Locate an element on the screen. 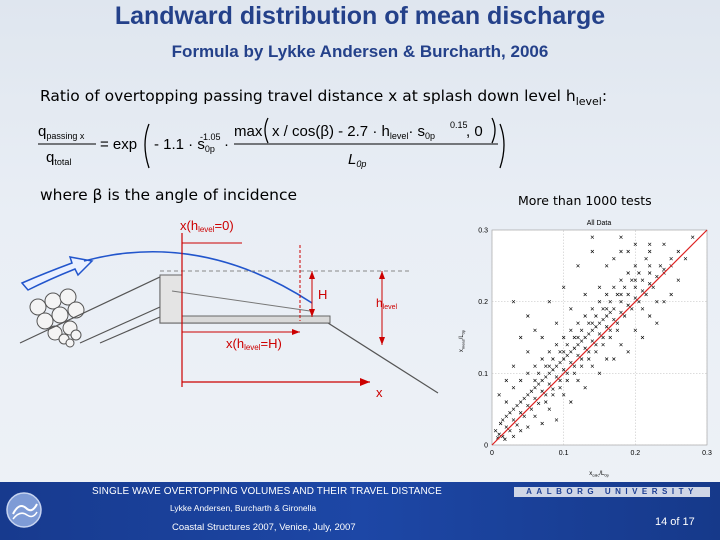  label-x-hlevelH-end: =H) is located at coordinates (271, 343).